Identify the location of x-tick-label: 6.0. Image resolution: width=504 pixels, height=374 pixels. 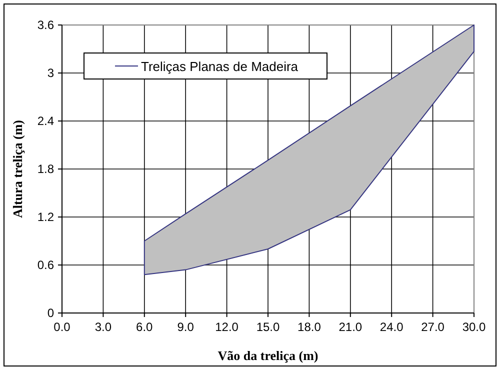
(145, 327).